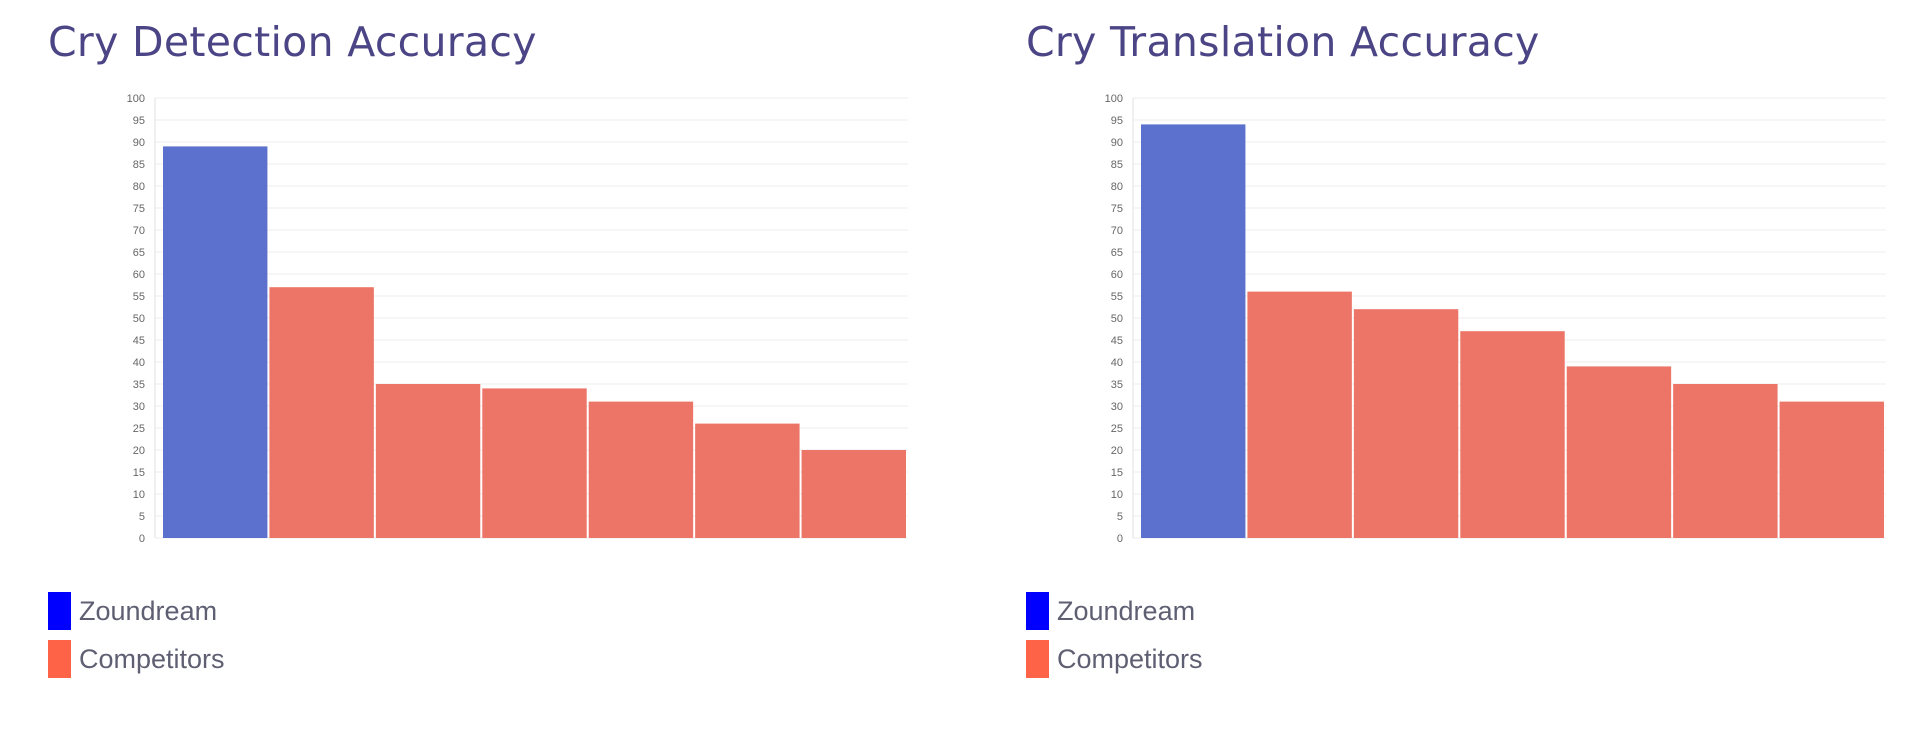  I want to click on chart-title: Cry Translation Accuracy, so click(1283, 42).